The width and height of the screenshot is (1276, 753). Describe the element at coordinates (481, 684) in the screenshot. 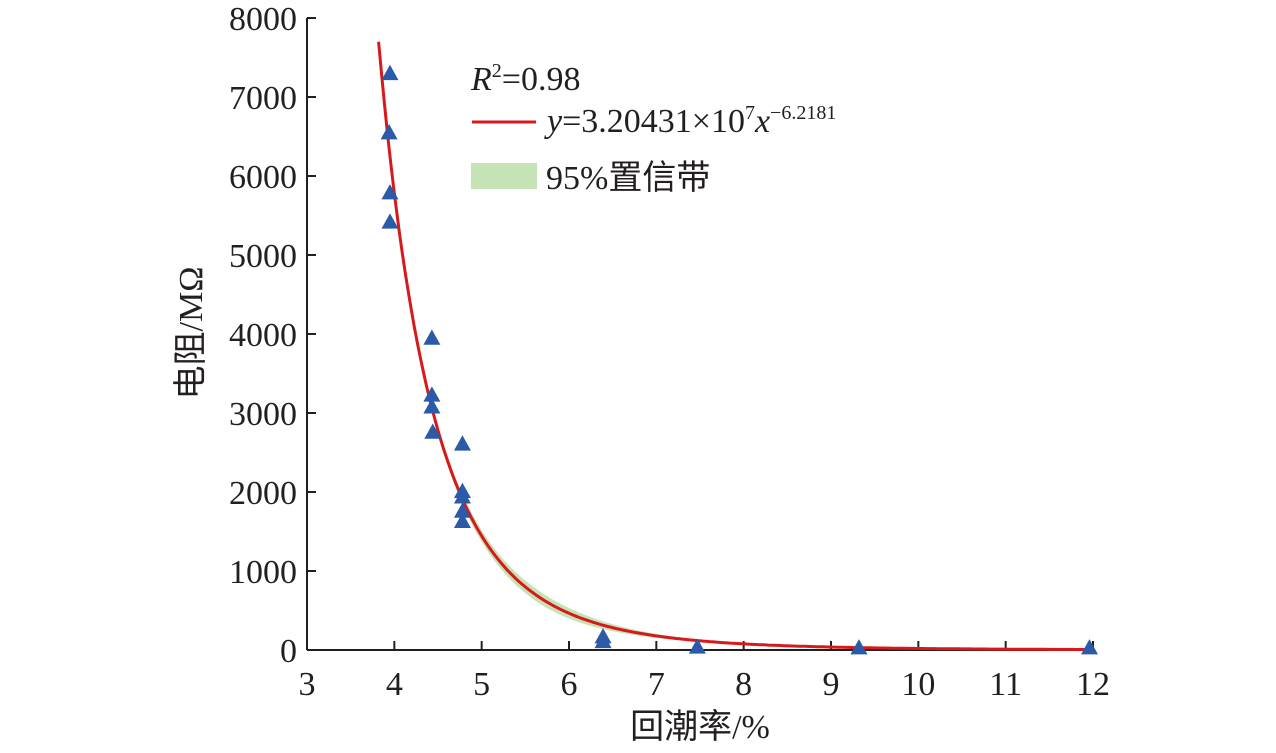

I see `x-tick-label: 5` at that location.